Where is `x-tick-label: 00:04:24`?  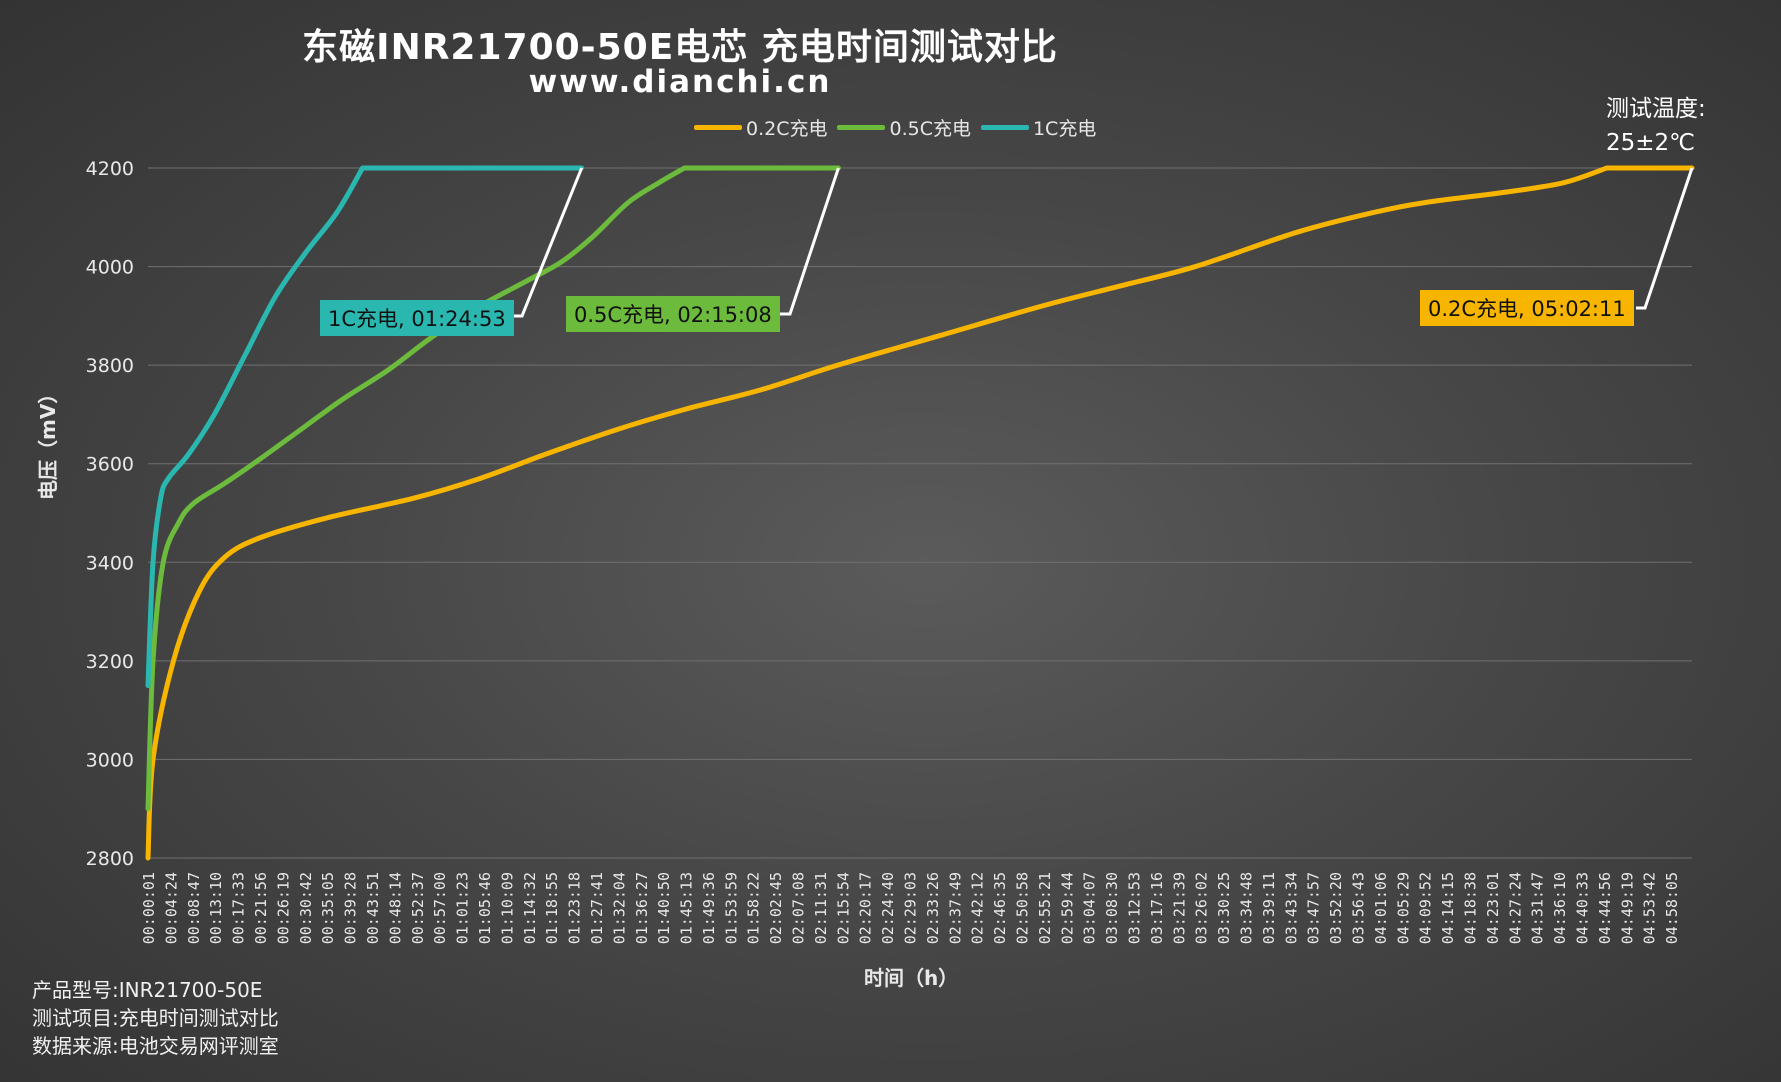 x-tick-label: 00:04:24 is located at coordinates (171, 908).